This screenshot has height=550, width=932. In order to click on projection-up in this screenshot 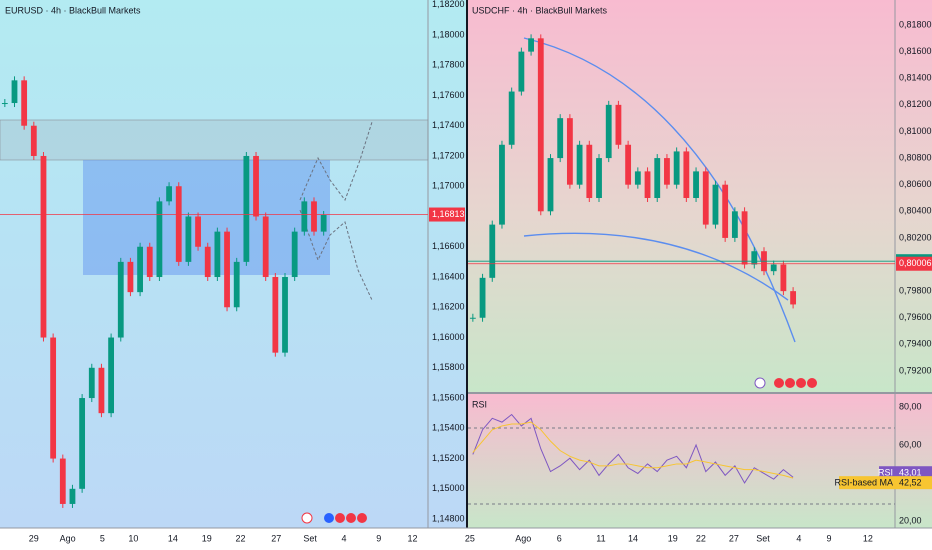, I will do `click(336, 161)`.